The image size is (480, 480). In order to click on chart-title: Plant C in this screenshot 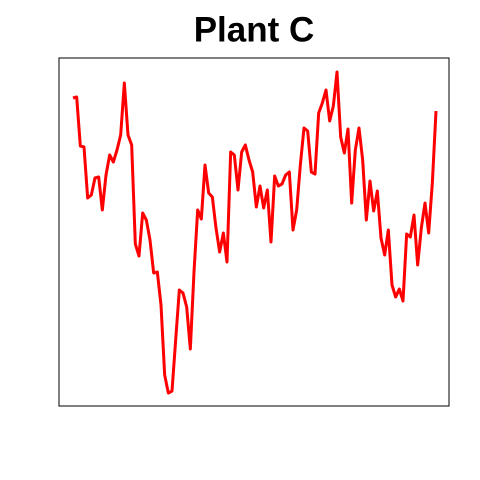, I will do `click(254, 29)`.